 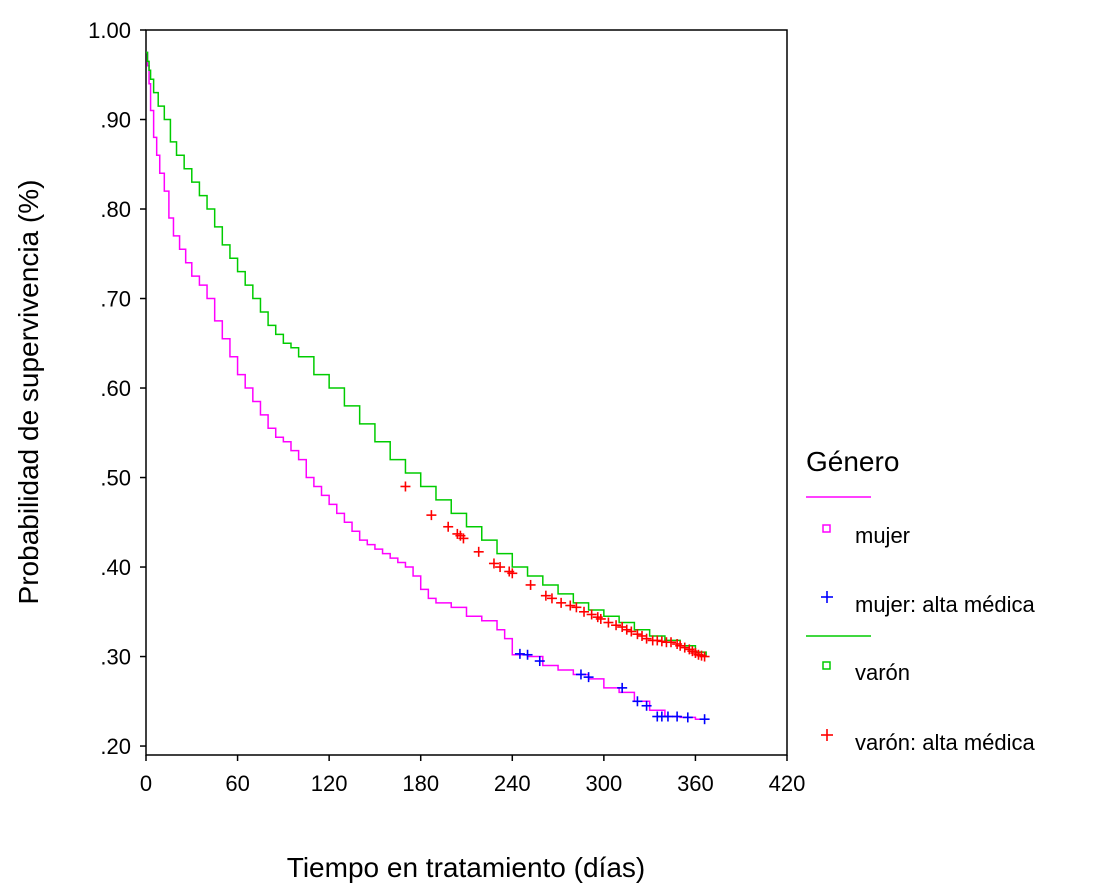 What do you see at coordinates (237, 783) in the screenshot?
I see `x-tick-label: 60` at bounding box center [237, 783].